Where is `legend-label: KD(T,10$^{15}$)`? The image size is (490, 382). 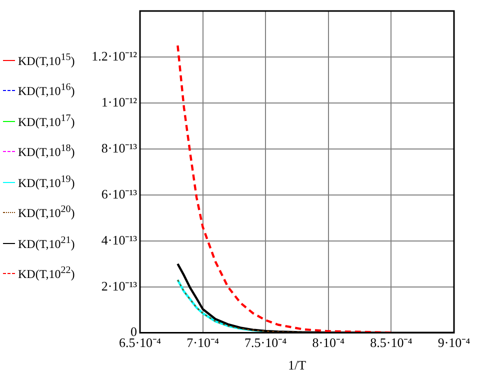 legend-label: KD(T,10$^{15}$) is located at coordinates (46, 60).